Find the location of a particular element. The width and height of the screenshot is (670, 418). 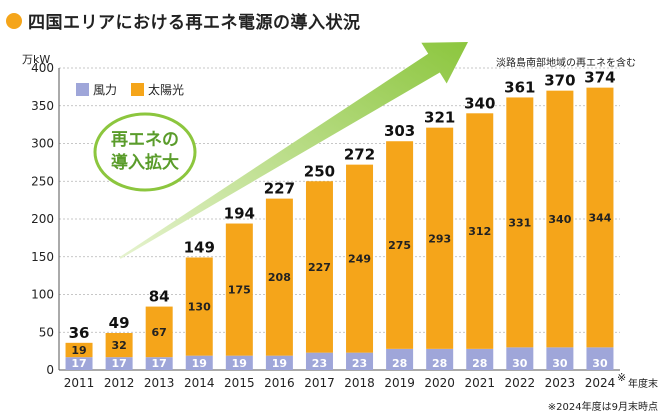

y-tick-label: 350 is located at coordinates (42, 106).